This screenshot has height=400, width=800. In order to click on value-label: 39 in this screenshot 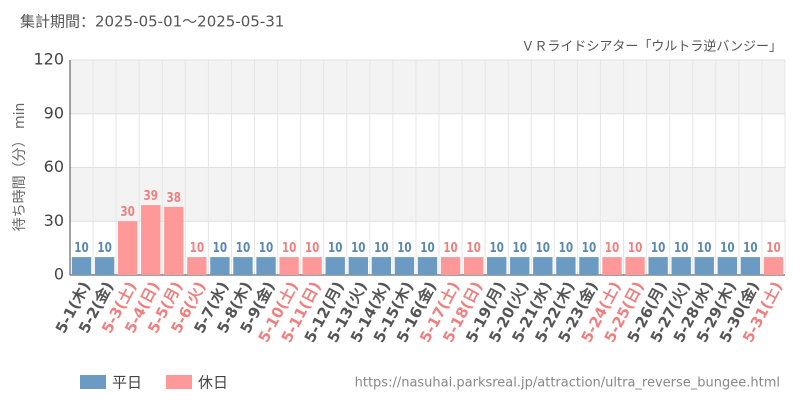, I will do `click(150, 195)`.